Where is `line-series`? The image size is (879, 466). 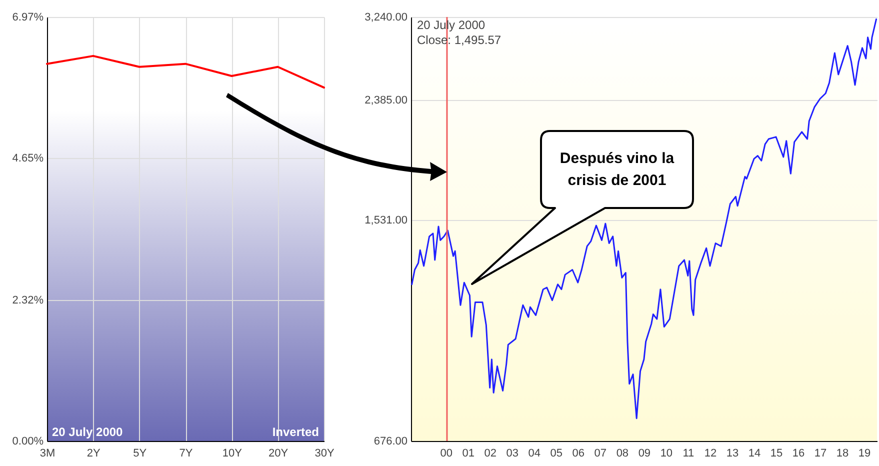
line-series is located at coordinates (185, 71).